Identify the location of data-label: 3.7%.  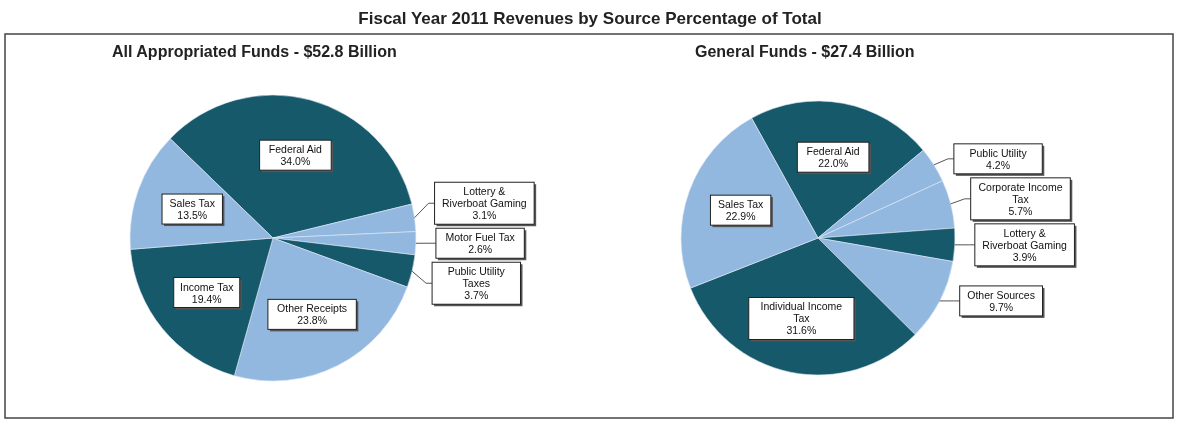
(476, 295).